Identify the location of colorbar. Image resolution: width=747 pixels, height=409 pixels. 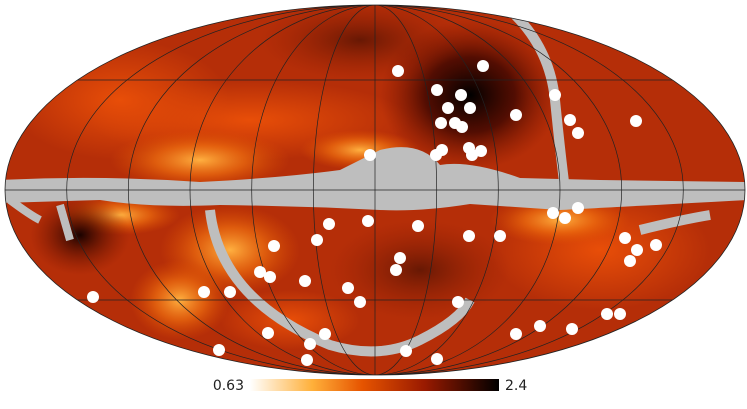
(374, 385).